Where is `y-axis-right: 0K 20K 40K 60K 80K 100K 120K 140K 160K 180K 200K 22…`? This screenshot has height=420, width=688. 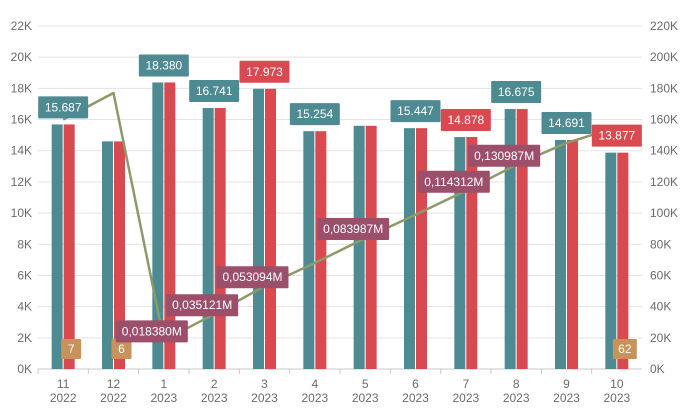
y-axis-right: 0K 20K 40K 60K 80K 100K 120K 140K 160K 180K 200K 22… is located at coordinates (664, 197).